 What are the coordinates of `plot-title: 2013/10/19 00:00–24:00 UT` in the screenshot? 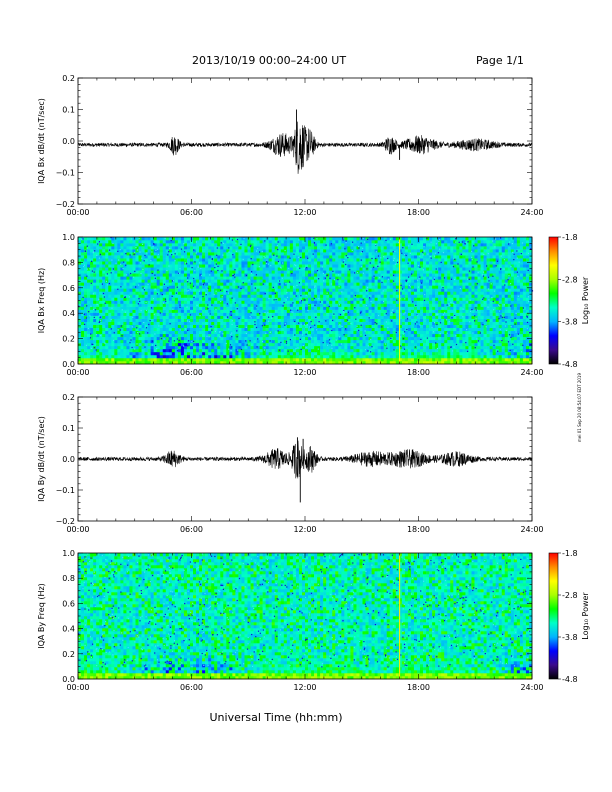 It's located at (269, 60).